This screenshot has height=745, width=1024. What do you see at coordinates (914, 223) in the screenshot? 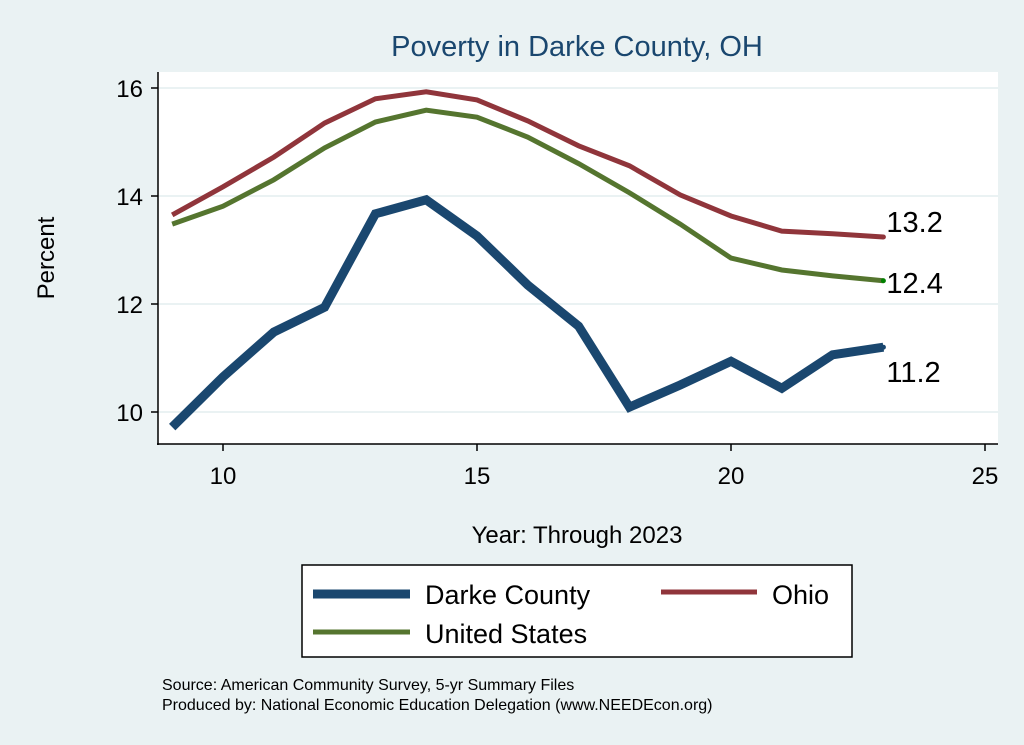
I see `series-end-label: 13.2` at bounding box center [914, 223].